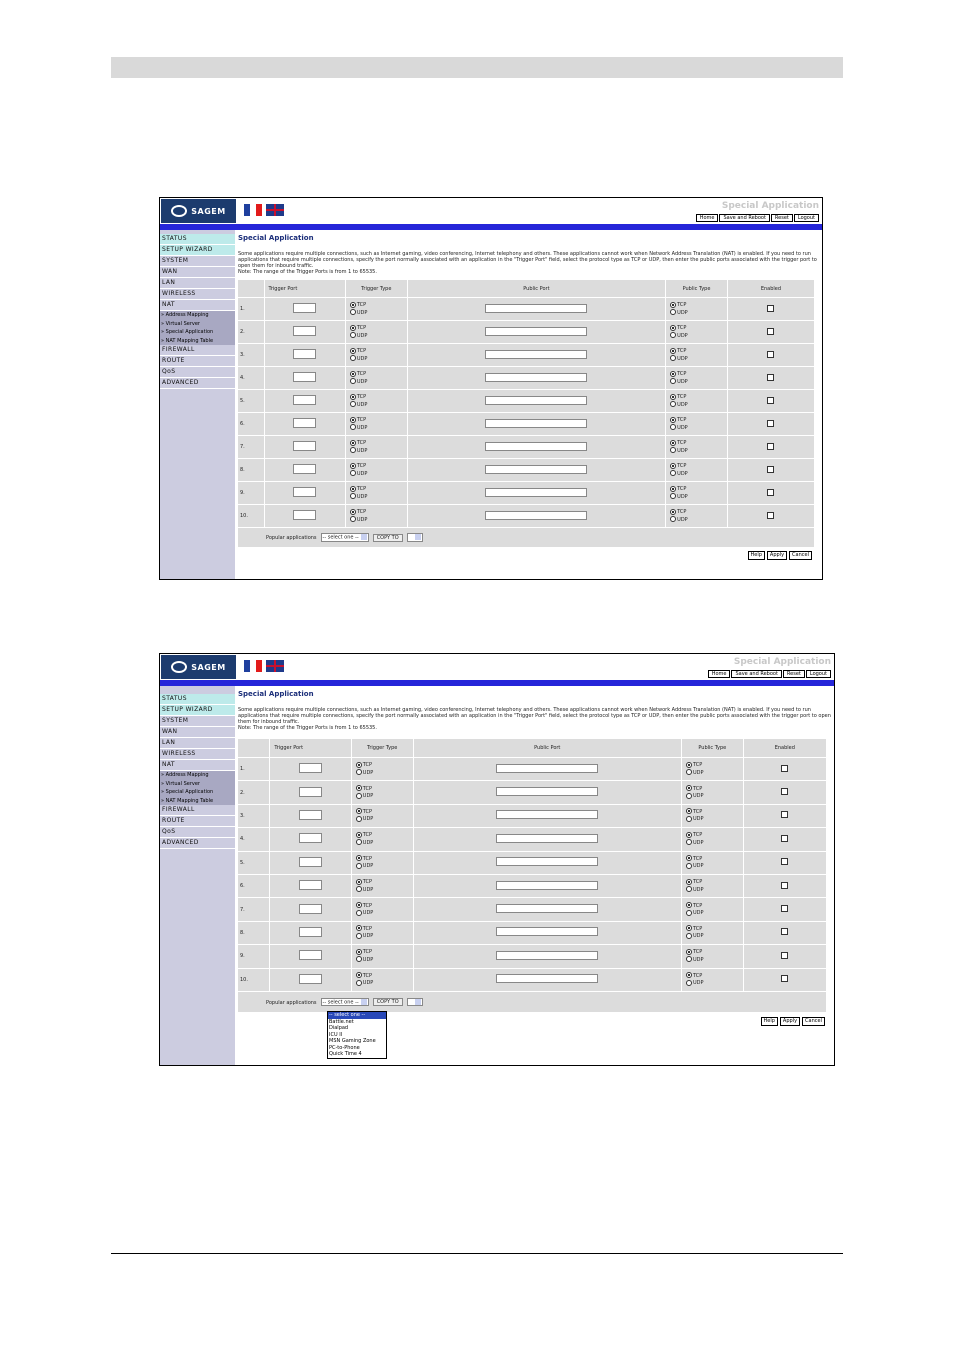 This screenshot has height=1350, width=954. Describe the element at coordinates (197, 340) in the screenshot. I see `sidebar-subitem: » NAT Mapping Table` at that location.